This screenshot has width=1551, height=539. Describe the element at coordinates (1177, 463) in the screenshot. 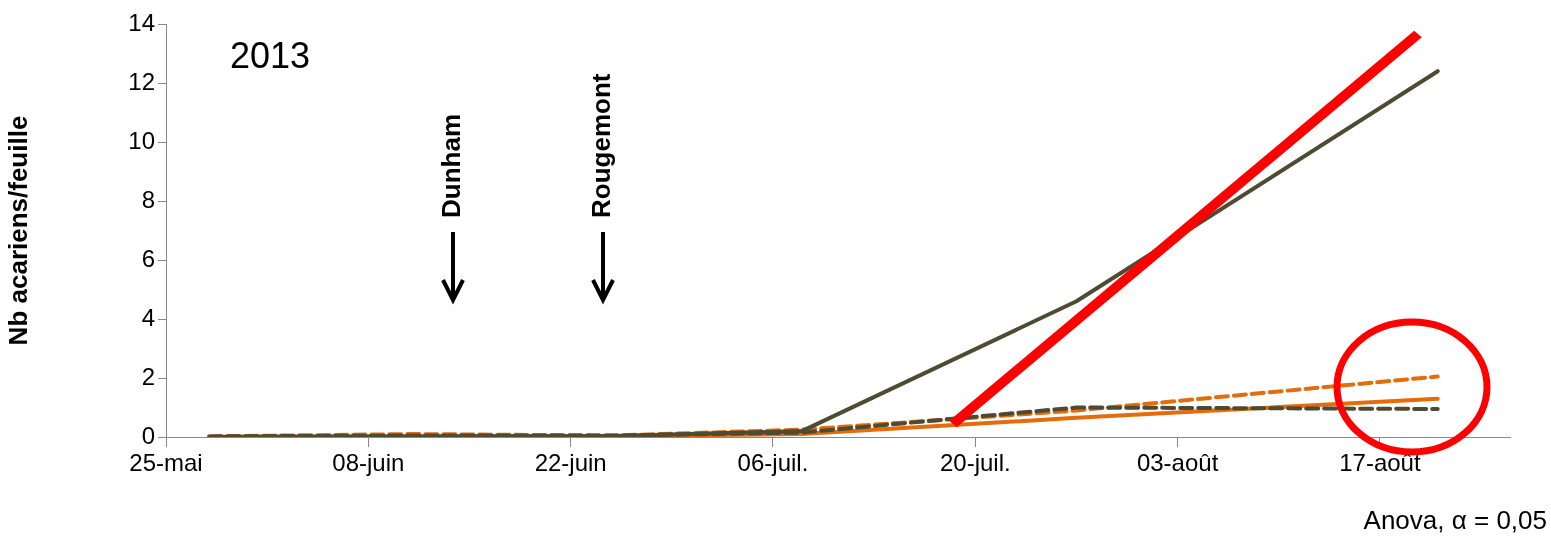

I see `x-tick-label: 03-août` at that location.